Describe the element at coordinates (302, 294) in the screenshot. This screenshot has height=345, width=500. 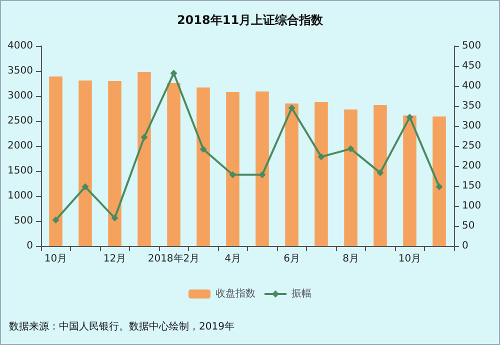
I see `legend-label: 振幅` at that location.